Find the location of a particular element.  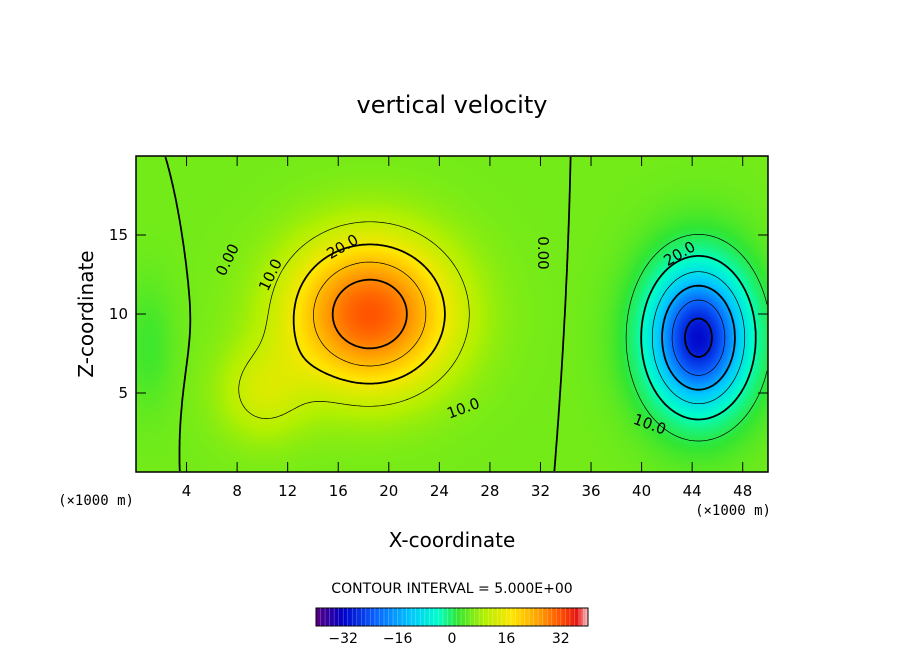

x-tick-label: 24 is located at coordinates (439, 491).